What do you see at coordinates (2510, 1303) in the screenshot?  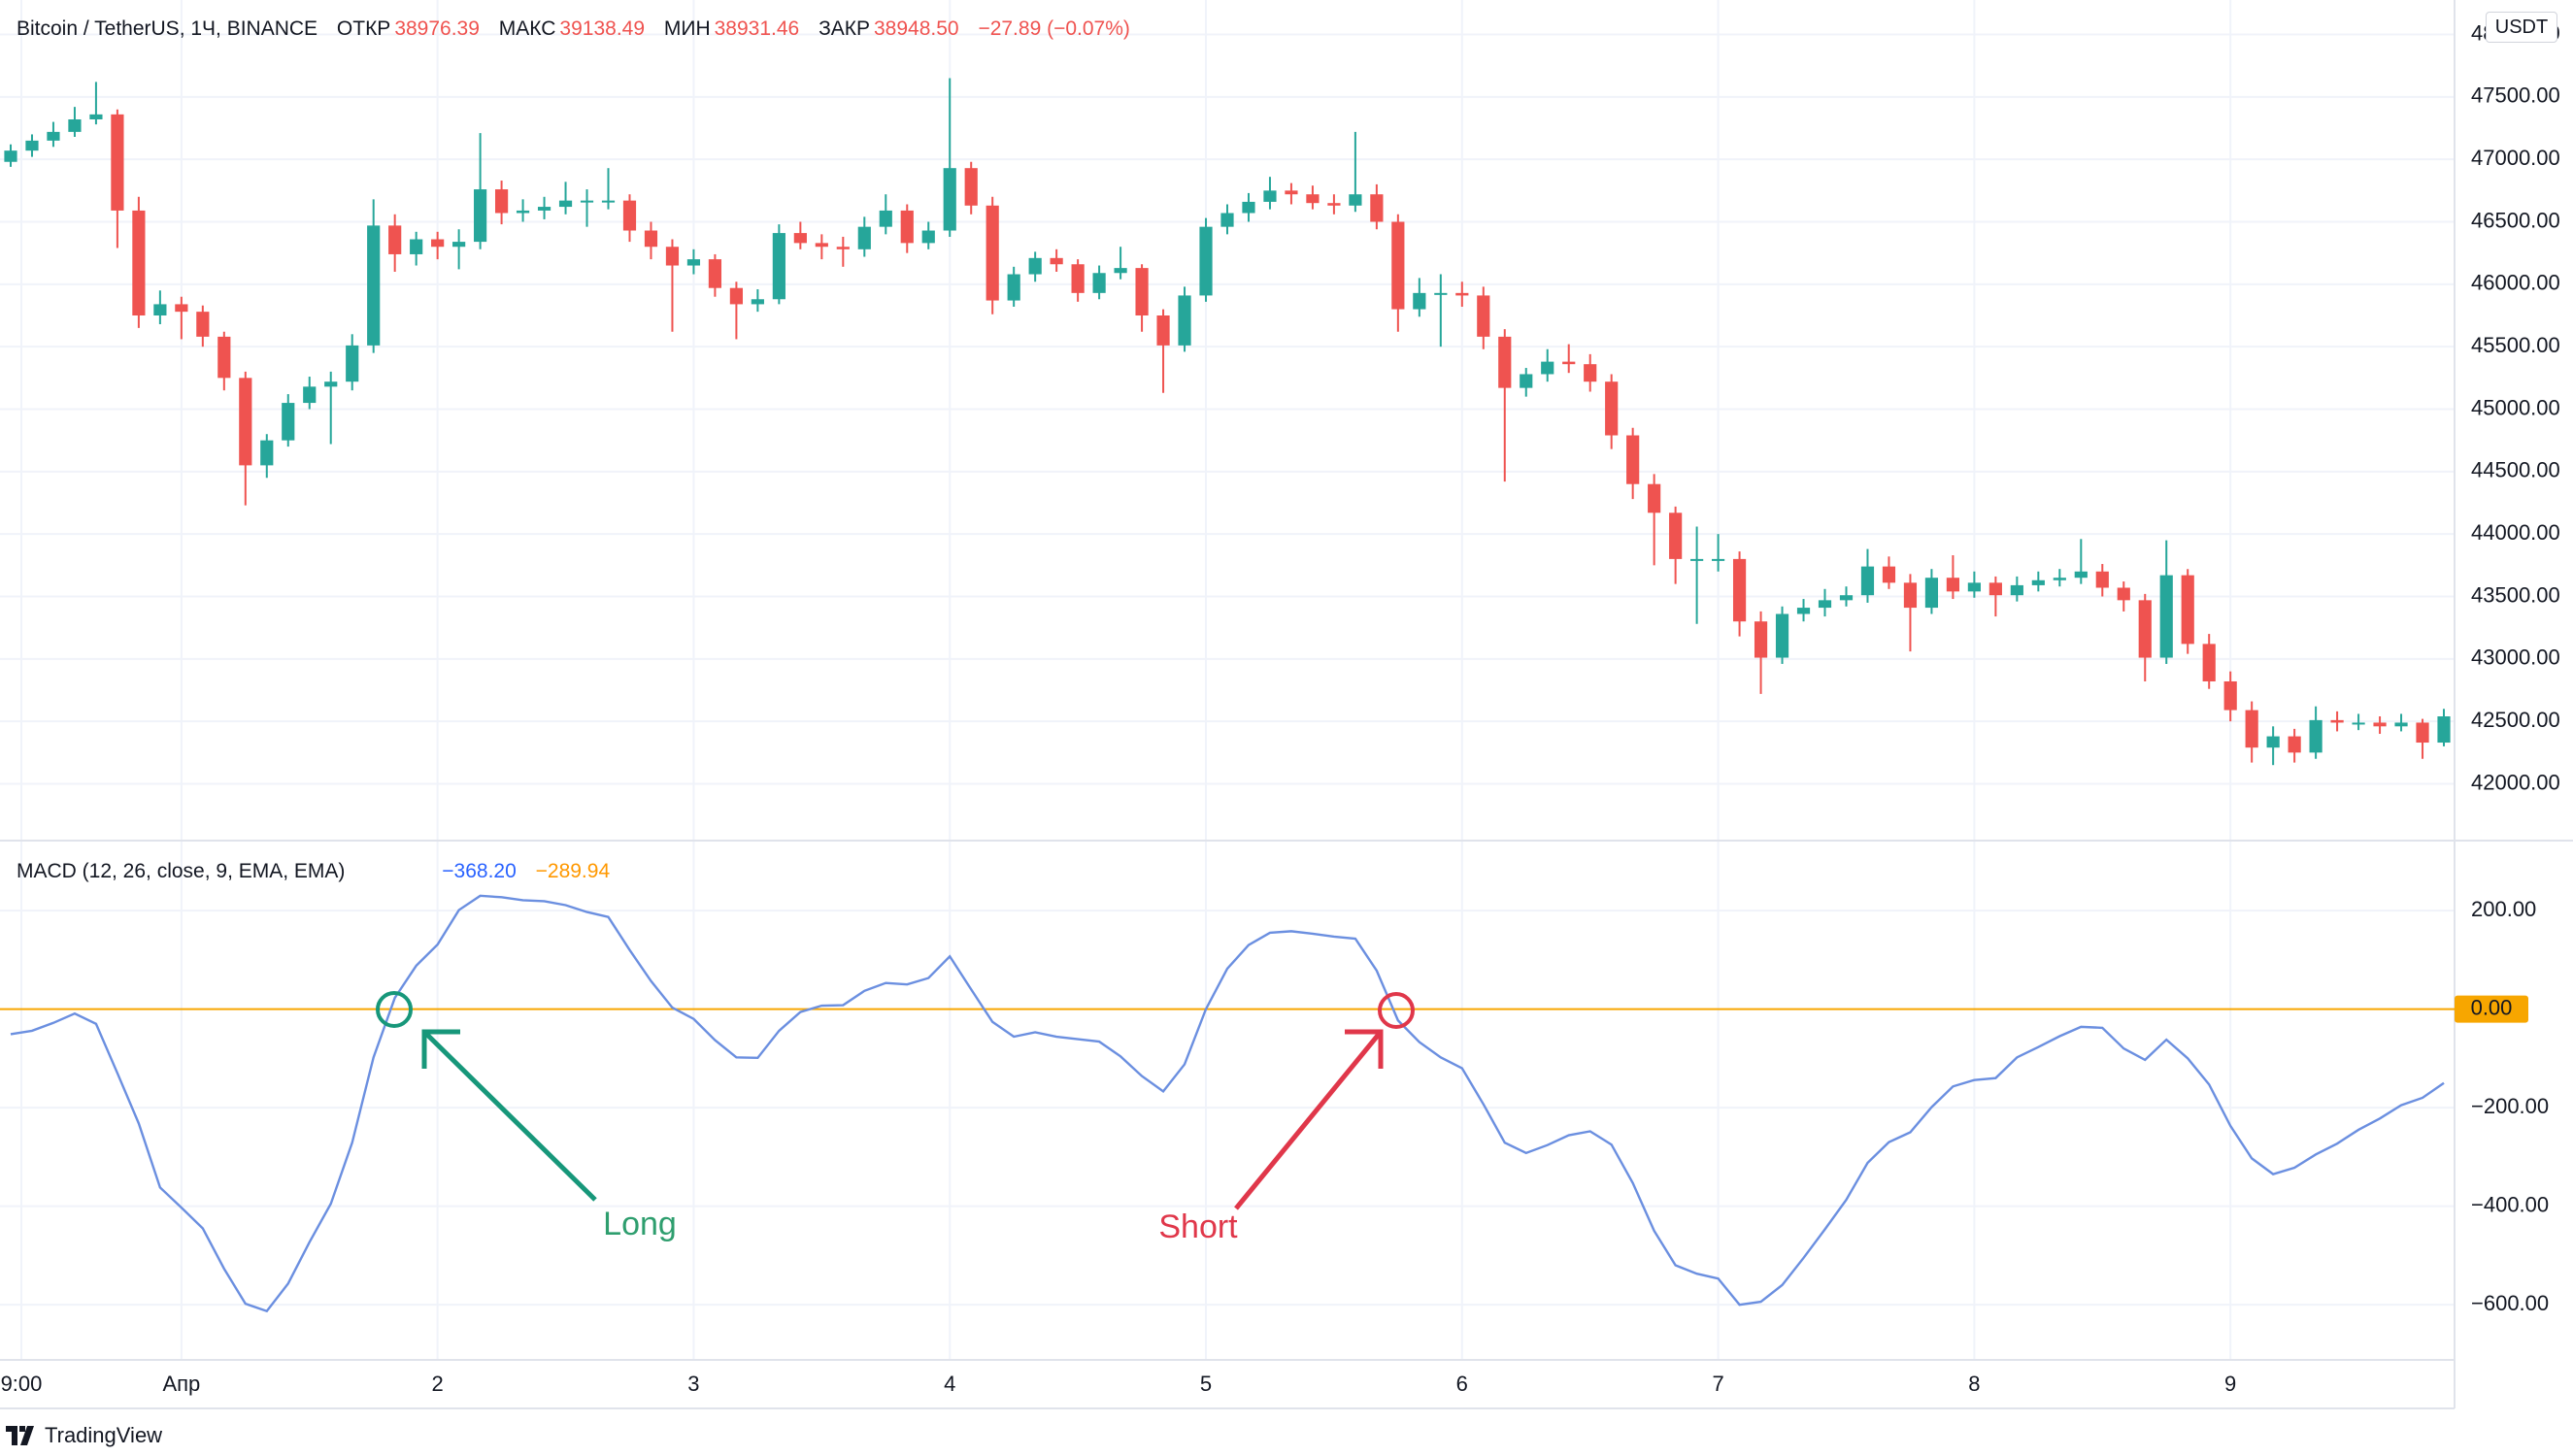 I see `y-tick-label: −600.00` at bounding box center [2510, 1303].